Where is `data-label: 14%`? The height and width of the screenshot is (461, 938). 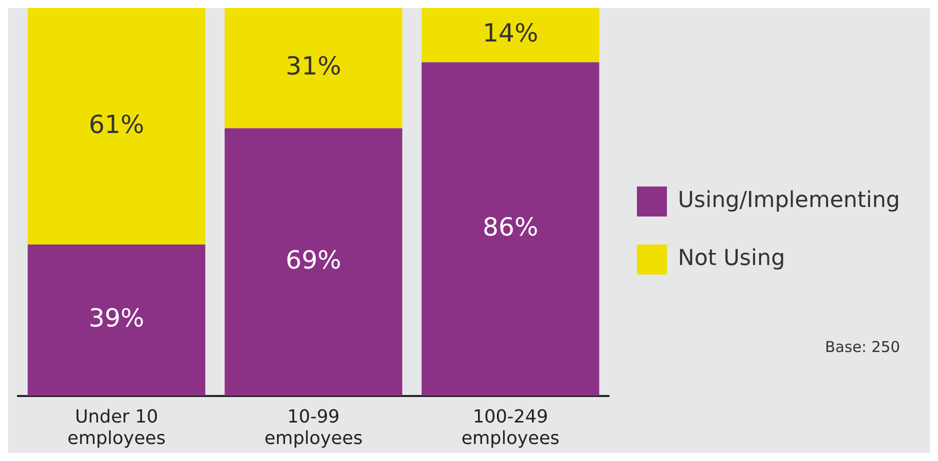 data-label: 14% is located at coordinates (510, 33).